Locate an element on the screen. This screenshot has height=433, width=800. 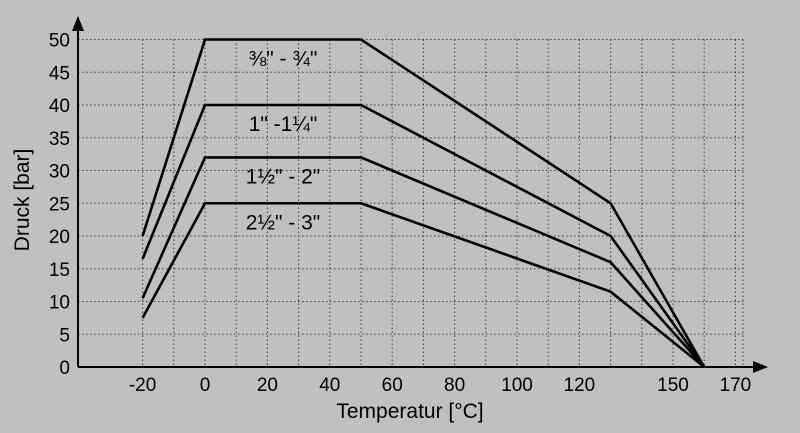
x-tick-label: 80 is located at coordinates (454, 385).